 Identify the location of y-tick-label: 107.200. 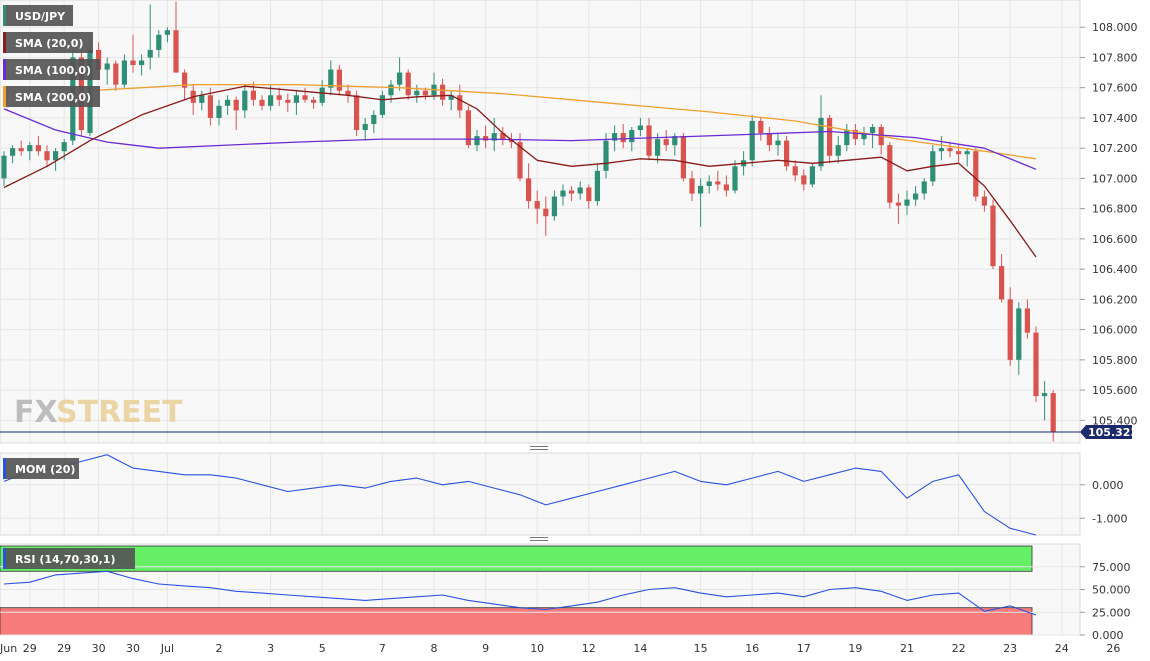
(1115, 148).